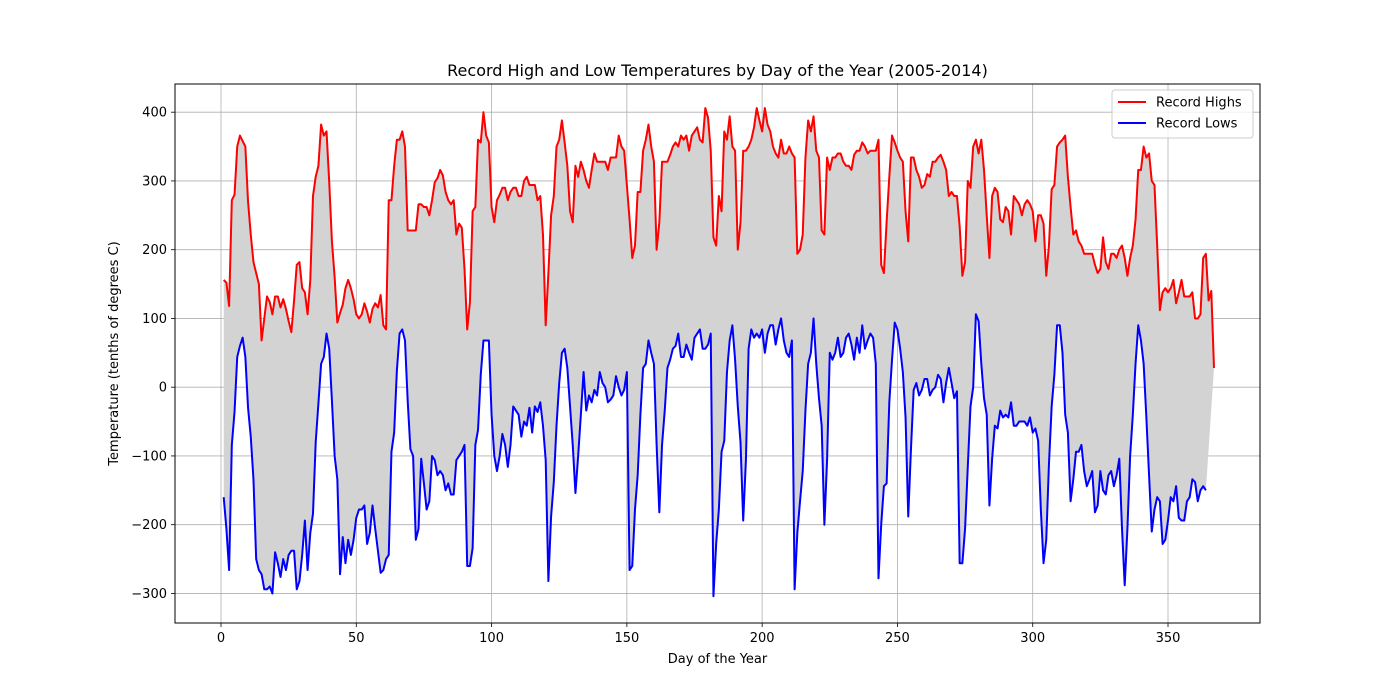 The width and height of the screenshot is (1400, 700). What do you see at coordinates (1168, 638) in the screenshot?
I see `x-tick-label: 350` at bounding box center [1168, 638].